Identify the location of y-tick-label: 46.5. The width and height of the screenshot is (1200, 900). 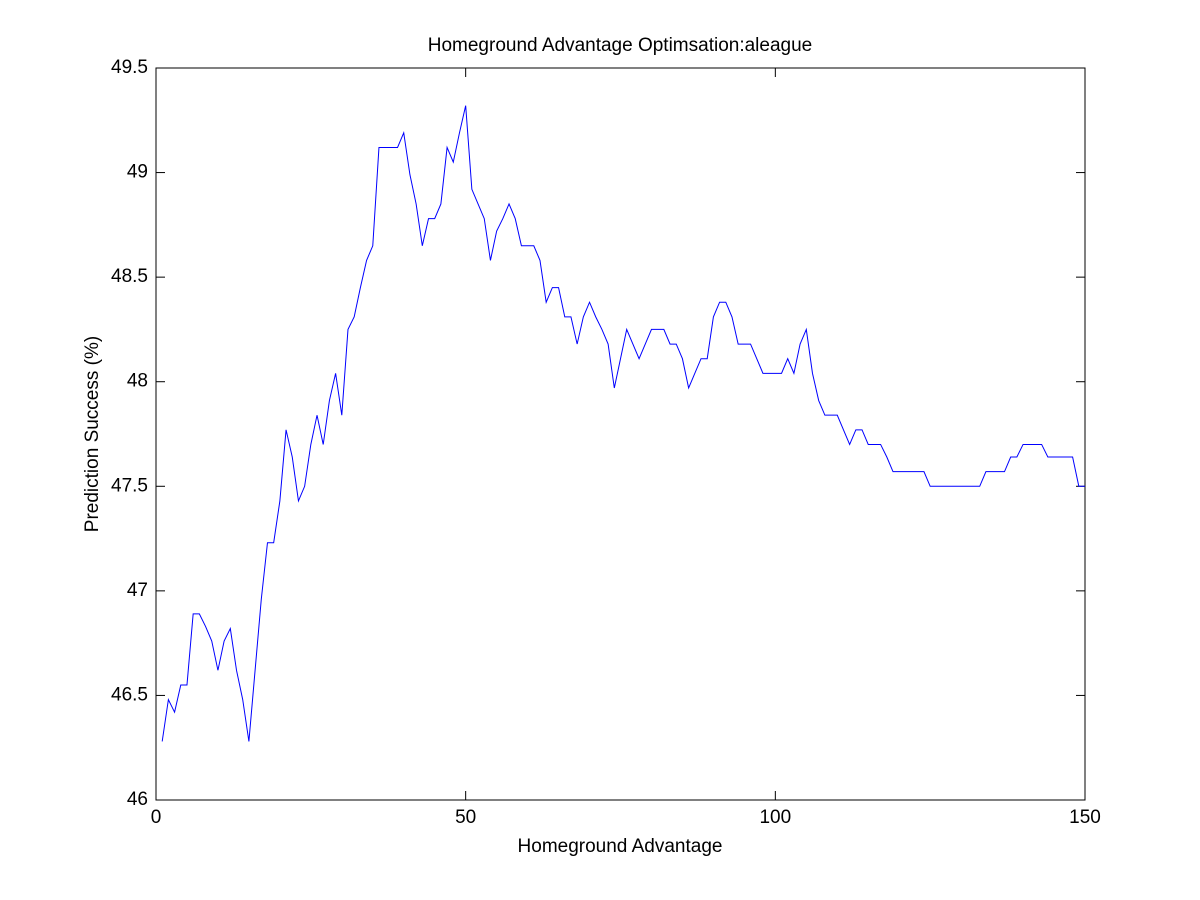
(129, 694).